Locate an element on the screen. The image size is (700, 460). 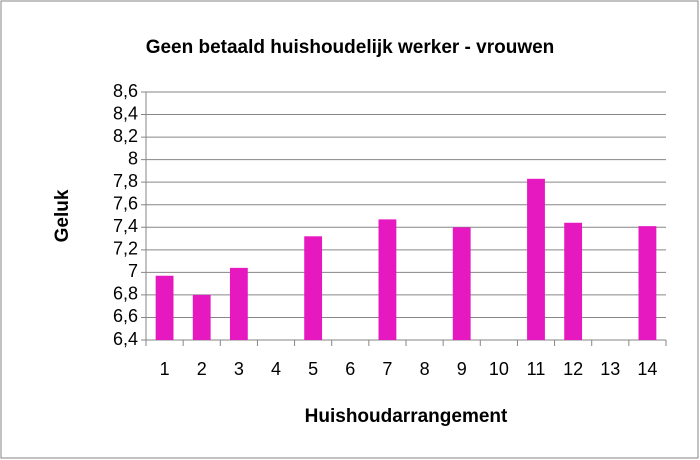
x-tick-label: 7 is located at coordinates (387, 369).